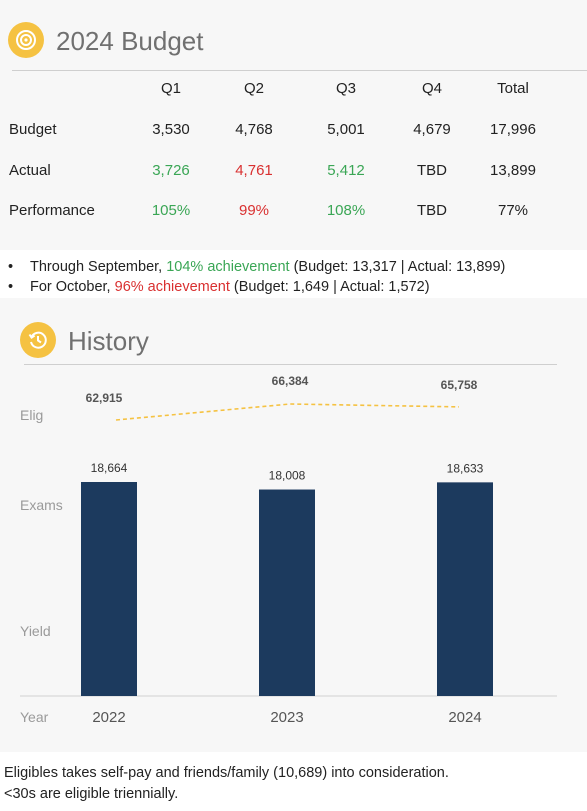 This screenshot has width=587, height=811. Describe the element at coordinates (35, 631) in the screenshot. I see `row-label-yield: Yield` at that location.